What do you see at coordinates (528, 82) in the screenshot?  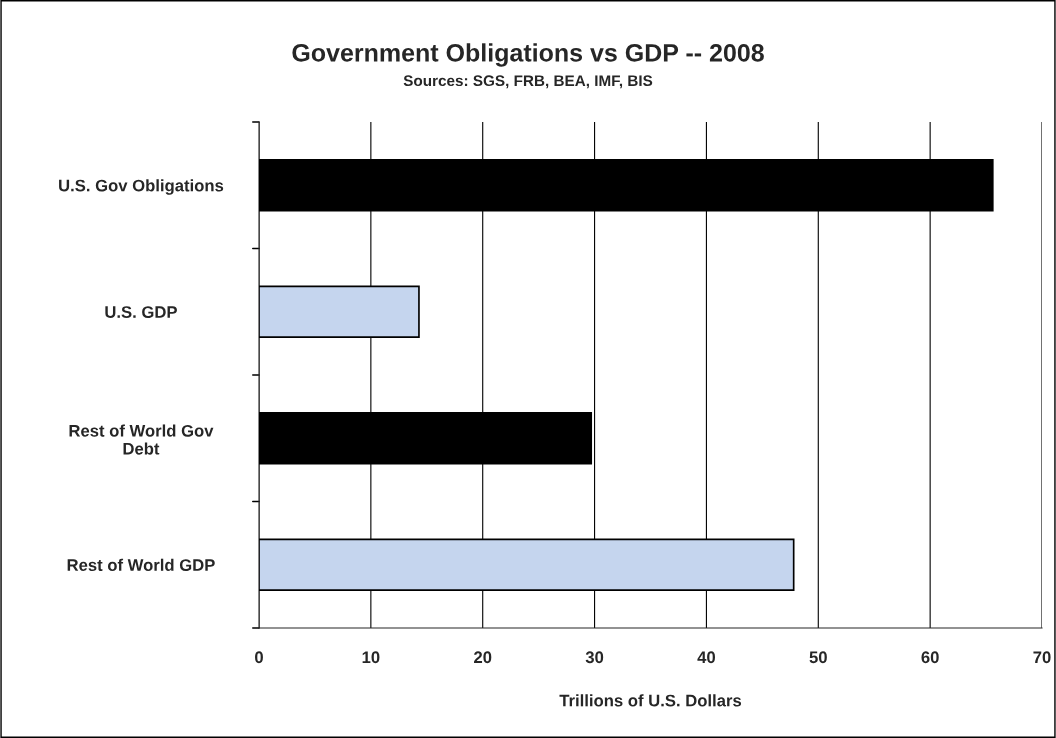 I see `chart-subtitle: Sources: SGS, FRB, BEA, IMF, BIS` at bounding box center [528, 82].